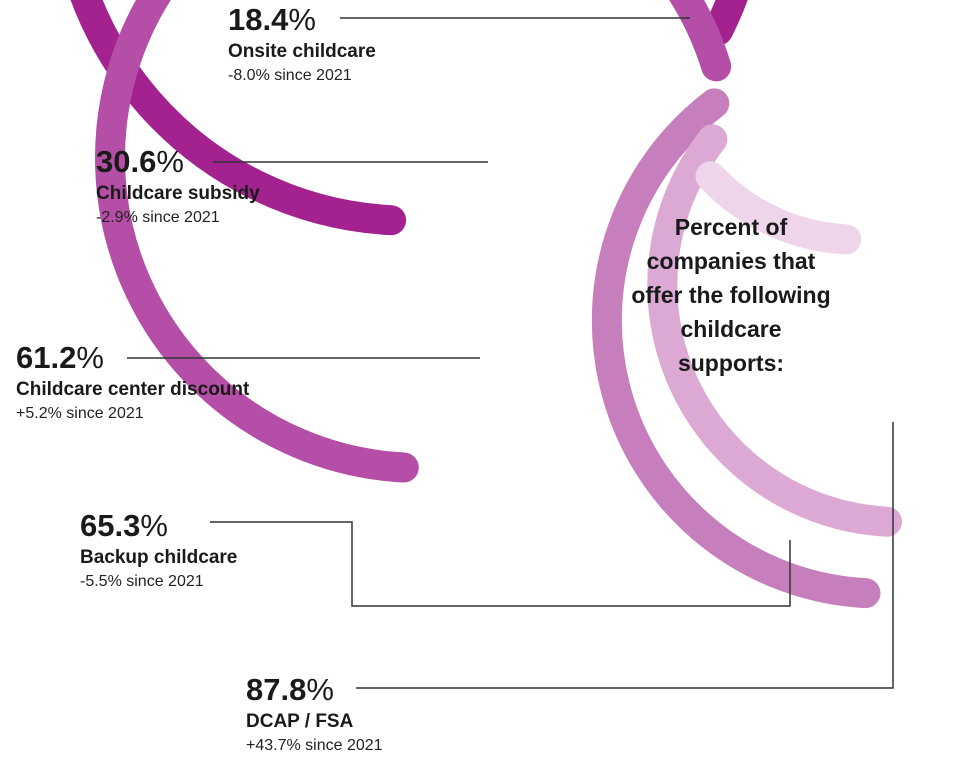 Image resolution: width=975 pixels, height=770 pixels. What do you see at coordinates (178, 193) in the screenshot?
I see `category-label: Childcare subsidy` at bounding box center [178, 193].